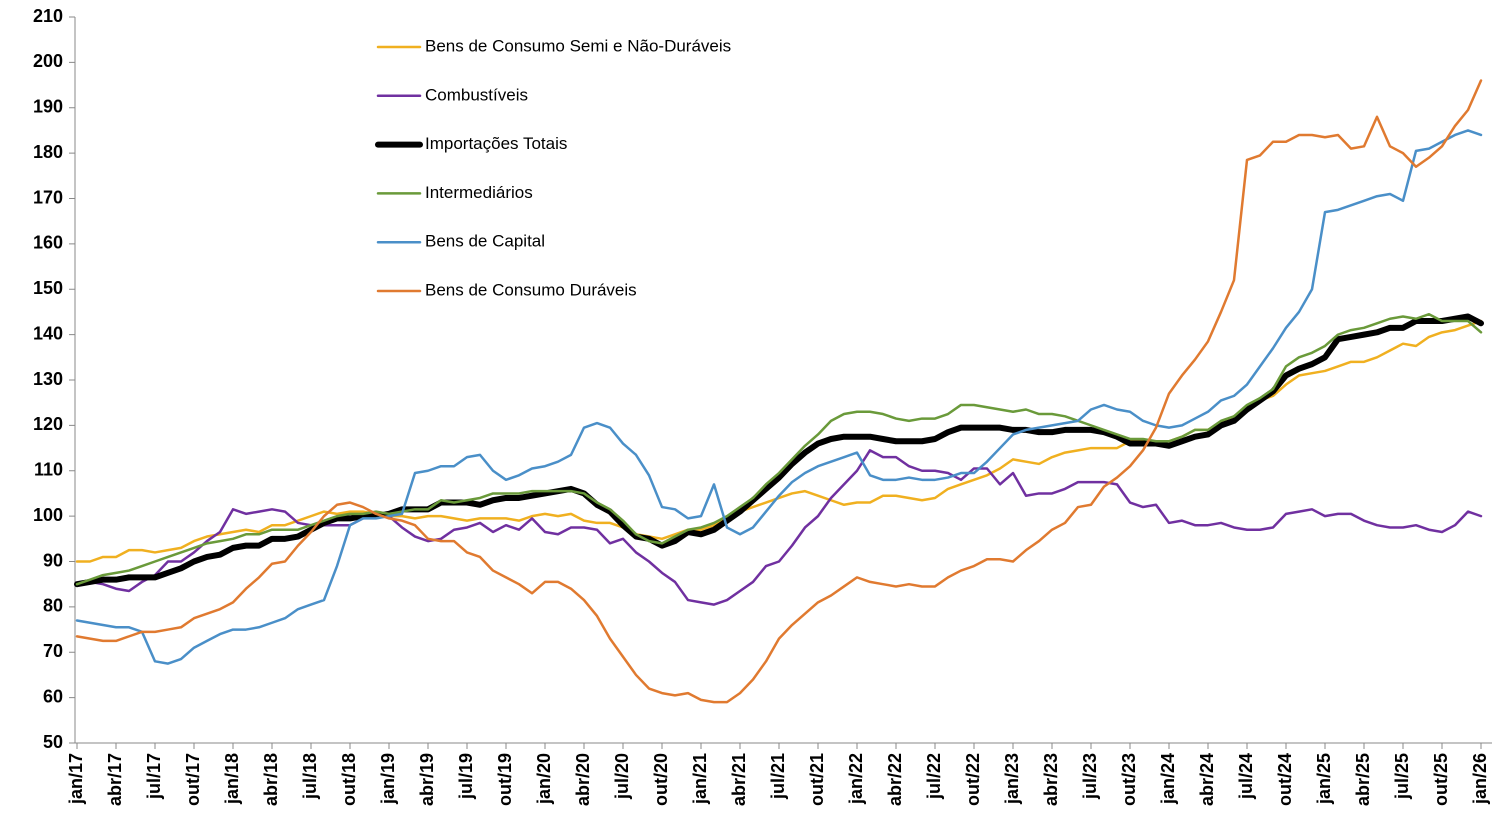 Image resolution: width=1502 pixels, height=833 pixels. I want to click on legend-label: Intermediários, so click(479, 192).